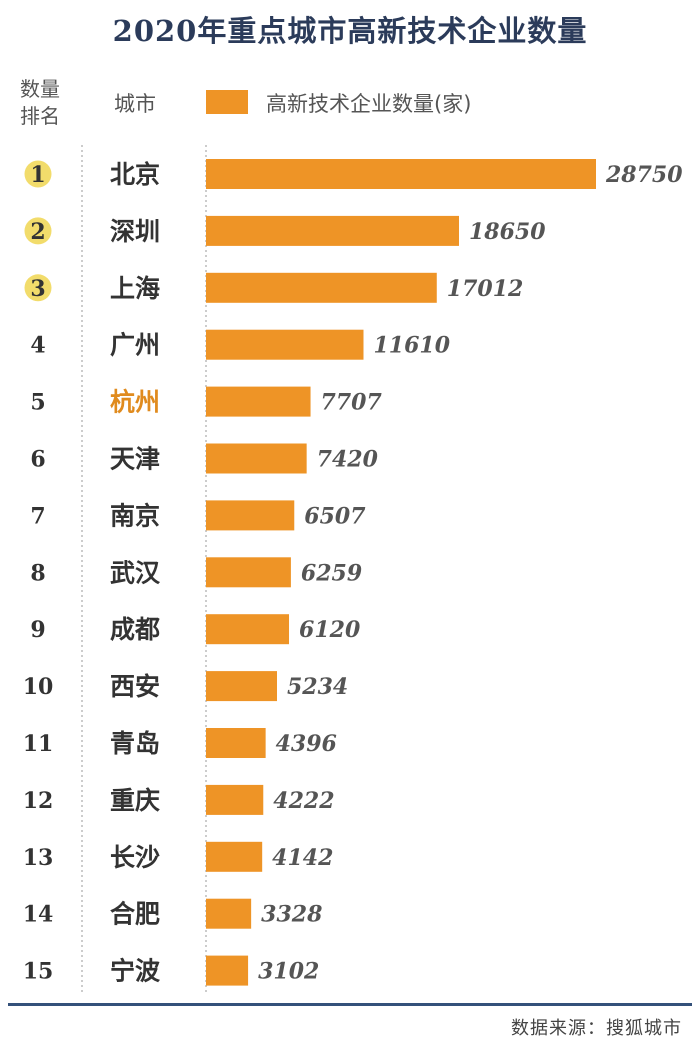  What do you see at coordinates (135, 104) in the screenshot?
I see `city-column-header: 城市` at bounding box center [135, 104].